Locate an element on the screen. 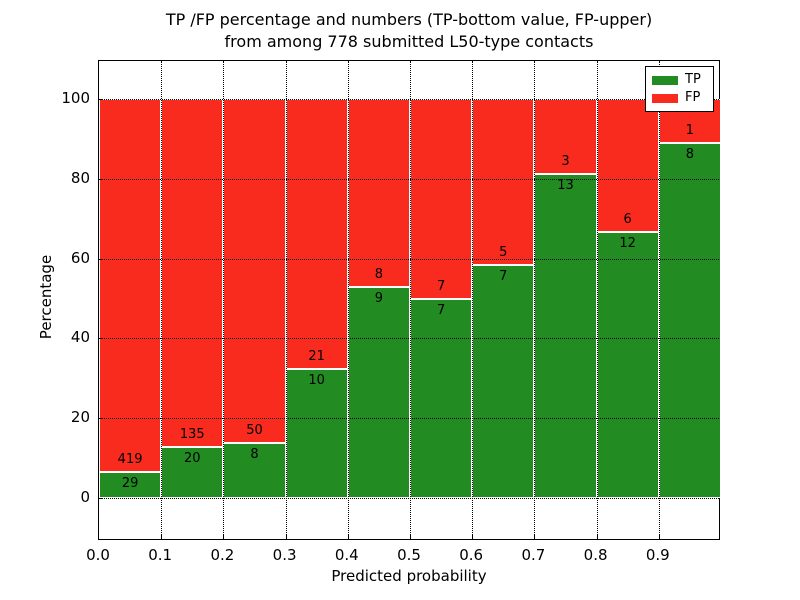  x-tick-label: 0.5 is located at coordinates (409, 555).